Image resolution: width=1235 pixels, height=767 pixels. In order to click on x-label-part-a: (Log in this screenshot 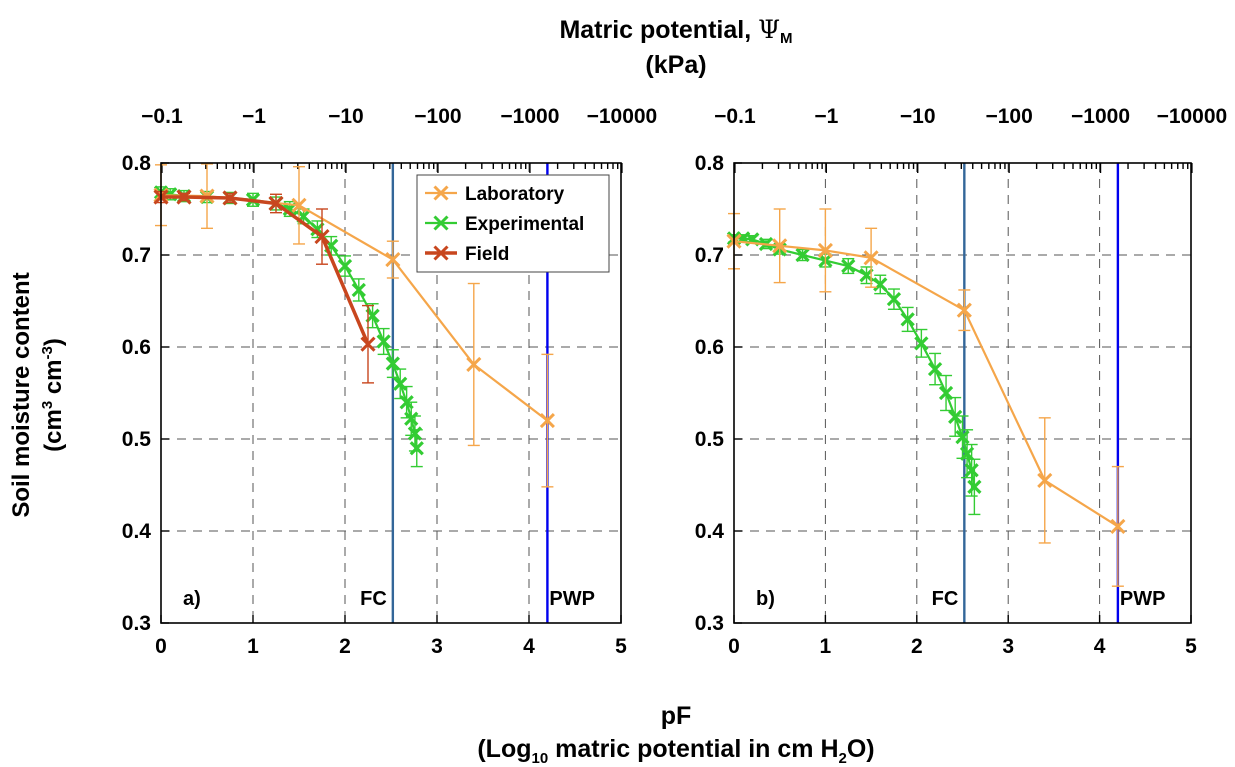, I will do `click(504, 749)`.